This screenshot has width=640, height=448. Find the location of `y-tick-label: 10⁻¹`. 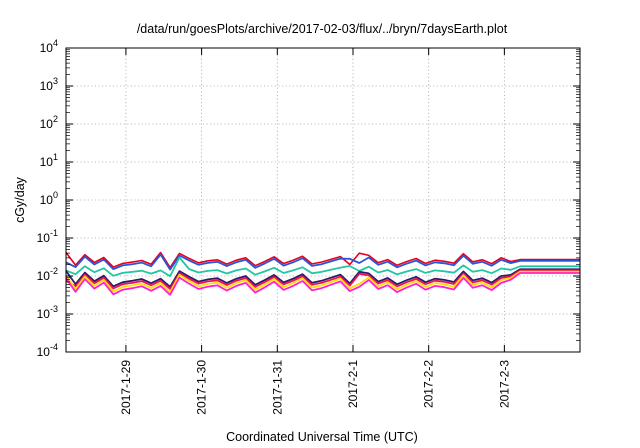

y-tick-label: 10⁻¹ is located at coordinates (47, 236).